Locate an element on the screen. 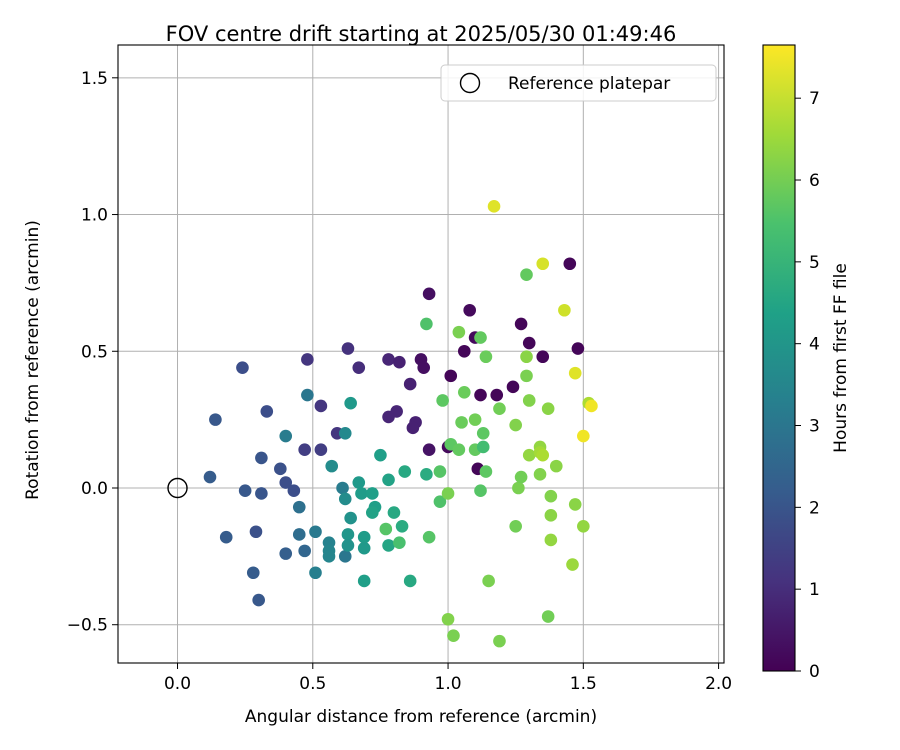 This screenshot has height=750, width=900. colorbar-tick-label: 1 is located at coordinates (814, 590).